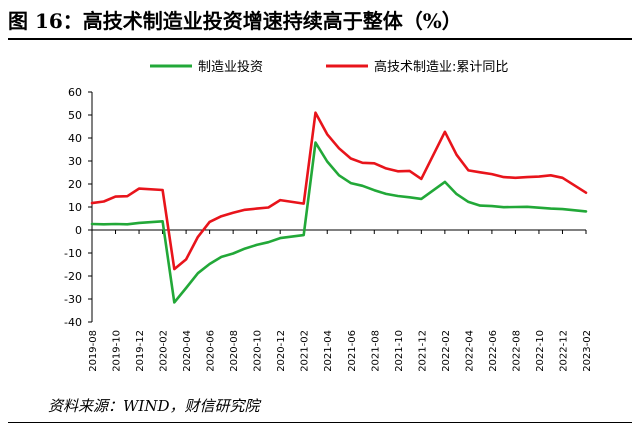 The width and height of the screenshot is (640, 438). I want to click on x-tick-label: 2021-08, so click(375, 351).